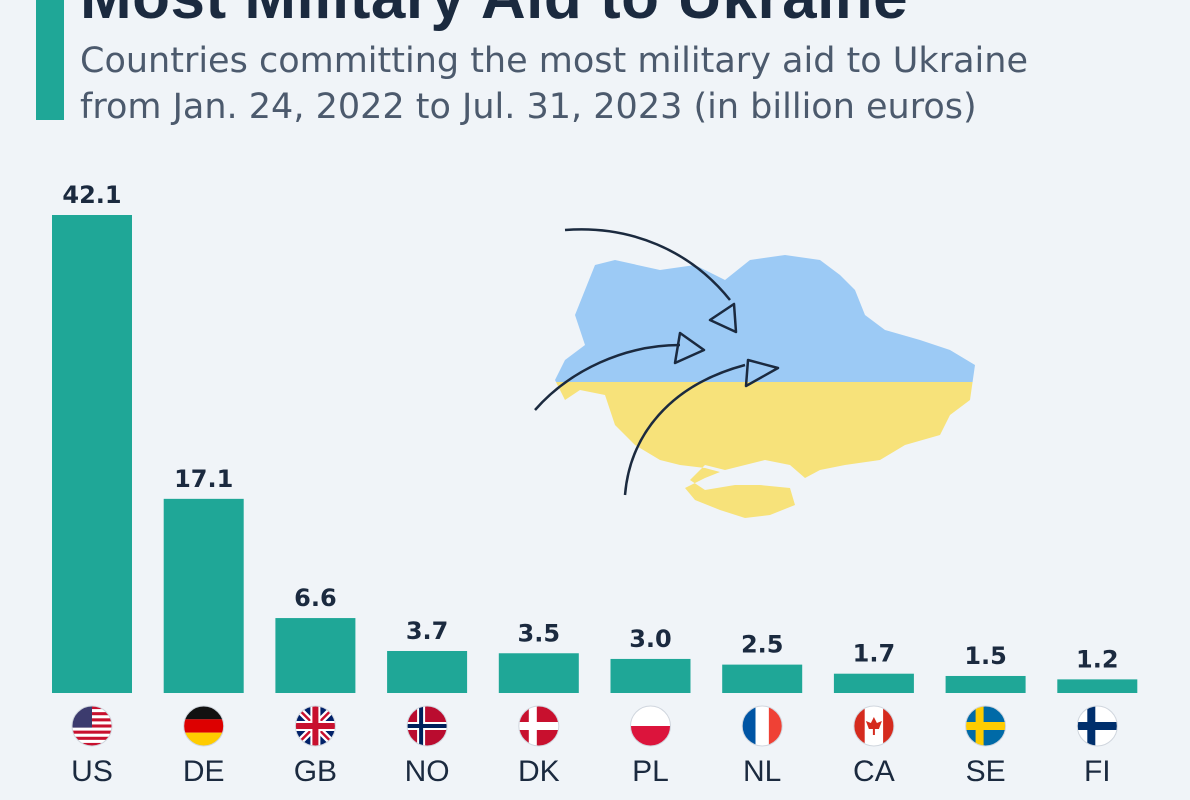 The image size is (1190, 800). I want to click on CA-flag-icon, so click(873, 726).